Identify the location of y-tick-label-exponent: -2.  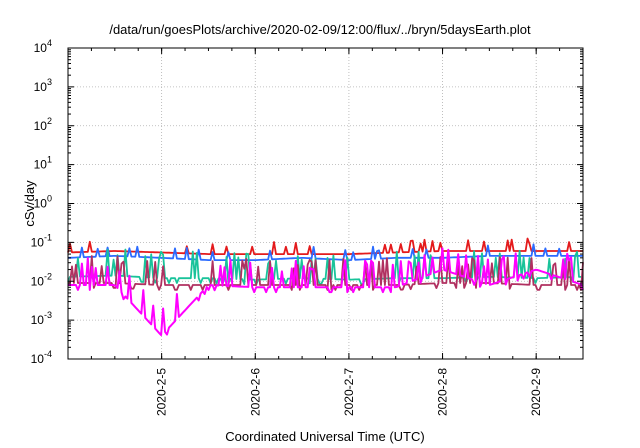
(48, 276).